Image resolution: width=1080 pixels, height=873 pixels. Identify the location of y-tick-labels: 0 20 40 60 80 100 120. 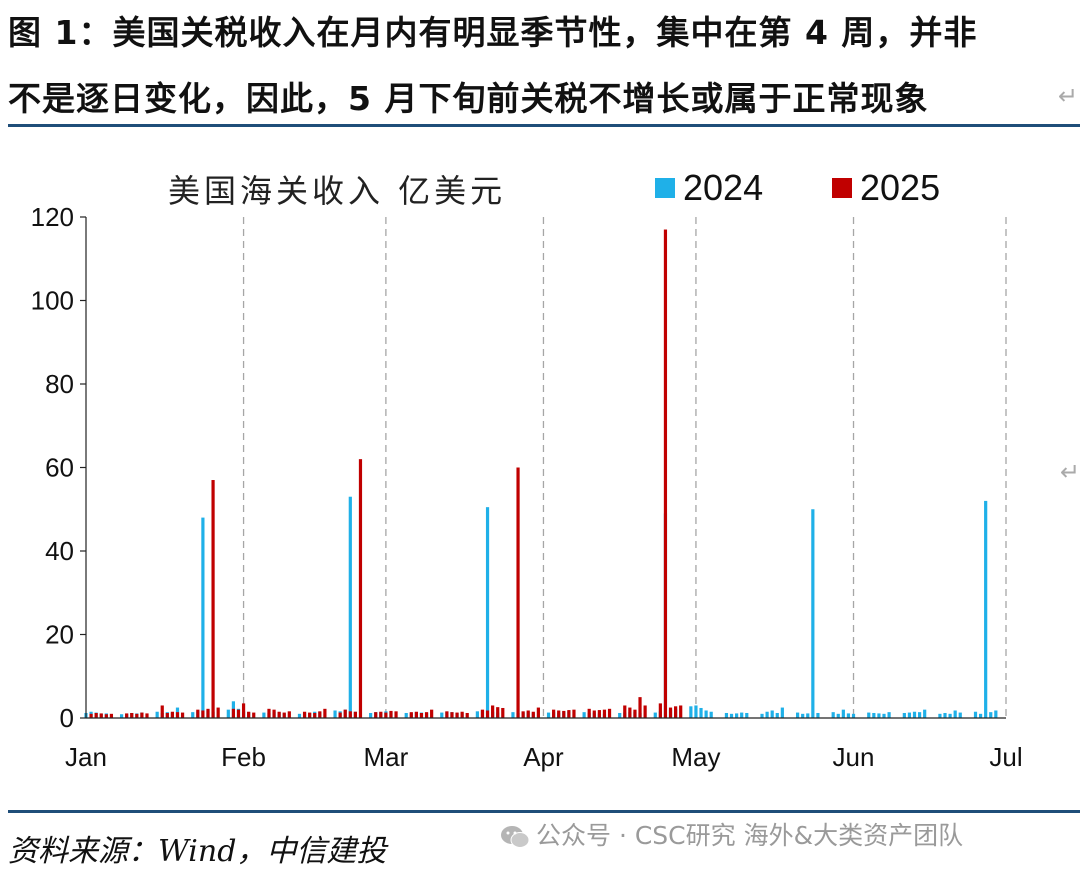
(52, 467).